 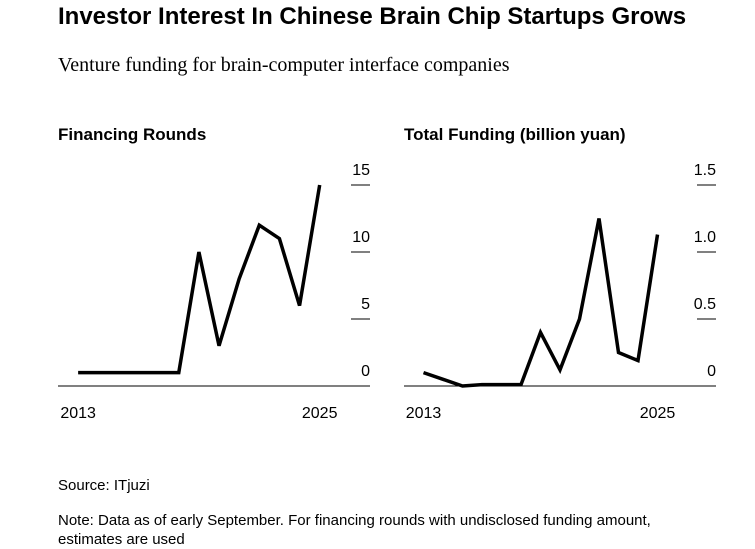 I want to click on y-tick-label: 0.5, so click(x=705, y=304).